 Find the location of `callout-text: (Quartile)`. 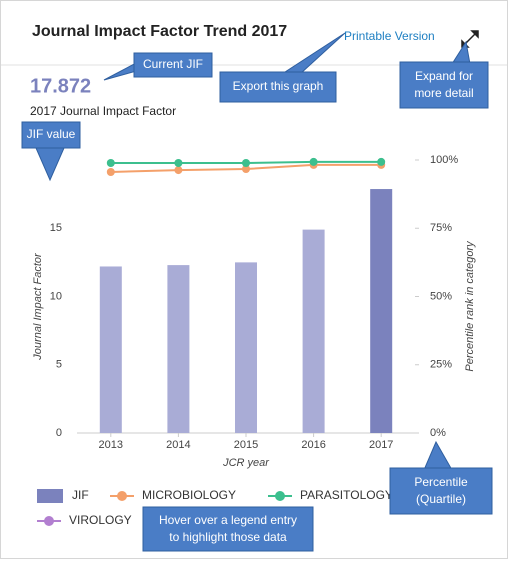

callout-text: (Quartile) is located at coordinates (441, 499).